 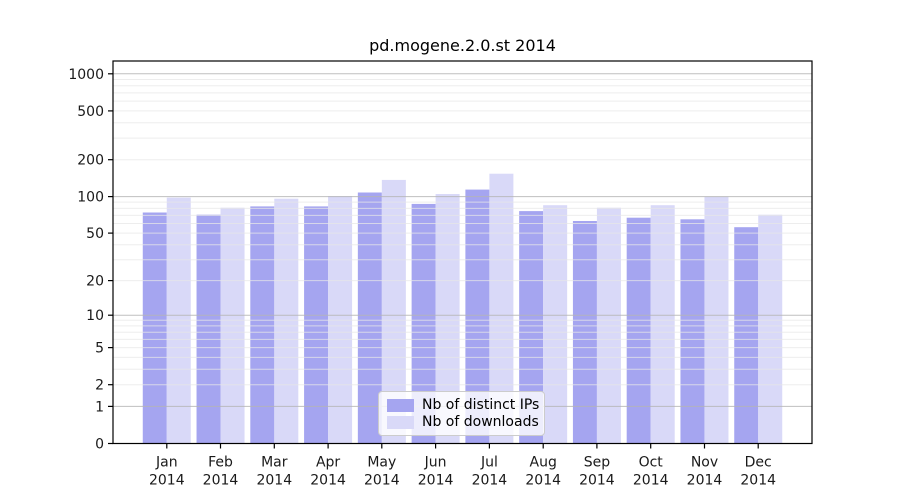 What do you see at coordinates (95, 234) in the screenshot?
I see `y-tick-label: 50` at bounding box center [95, 234].